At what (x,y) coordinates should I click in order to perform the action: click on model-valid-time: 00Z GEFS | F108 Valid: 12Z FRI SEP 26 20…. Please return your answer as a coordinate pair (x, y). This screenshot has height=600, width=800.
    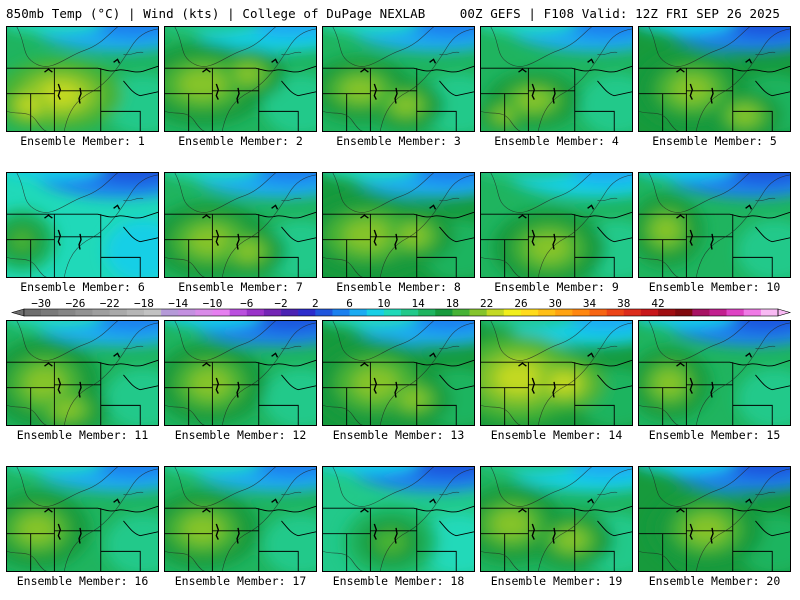
    Looking at the image, I should click on (619, 13).